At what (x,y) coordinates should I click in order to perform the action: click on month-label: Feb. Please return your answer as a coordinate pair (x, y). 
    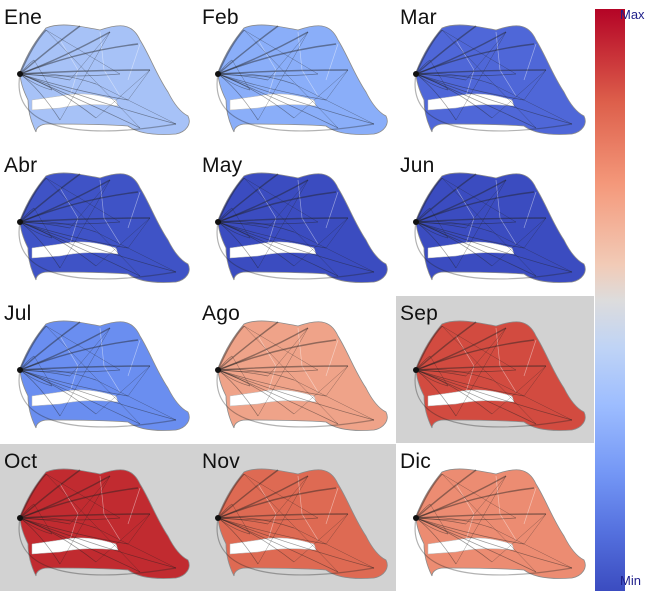
    Looking at the image, I should click on (220, 17).